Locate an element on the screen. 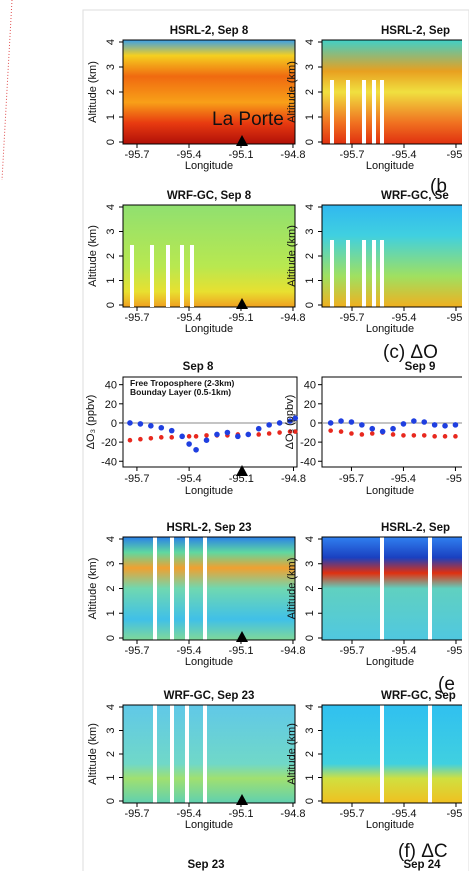 The image size is (469, 871). panel-title: HSRL-2, Sep 23 is located at coordinates (209, 528).